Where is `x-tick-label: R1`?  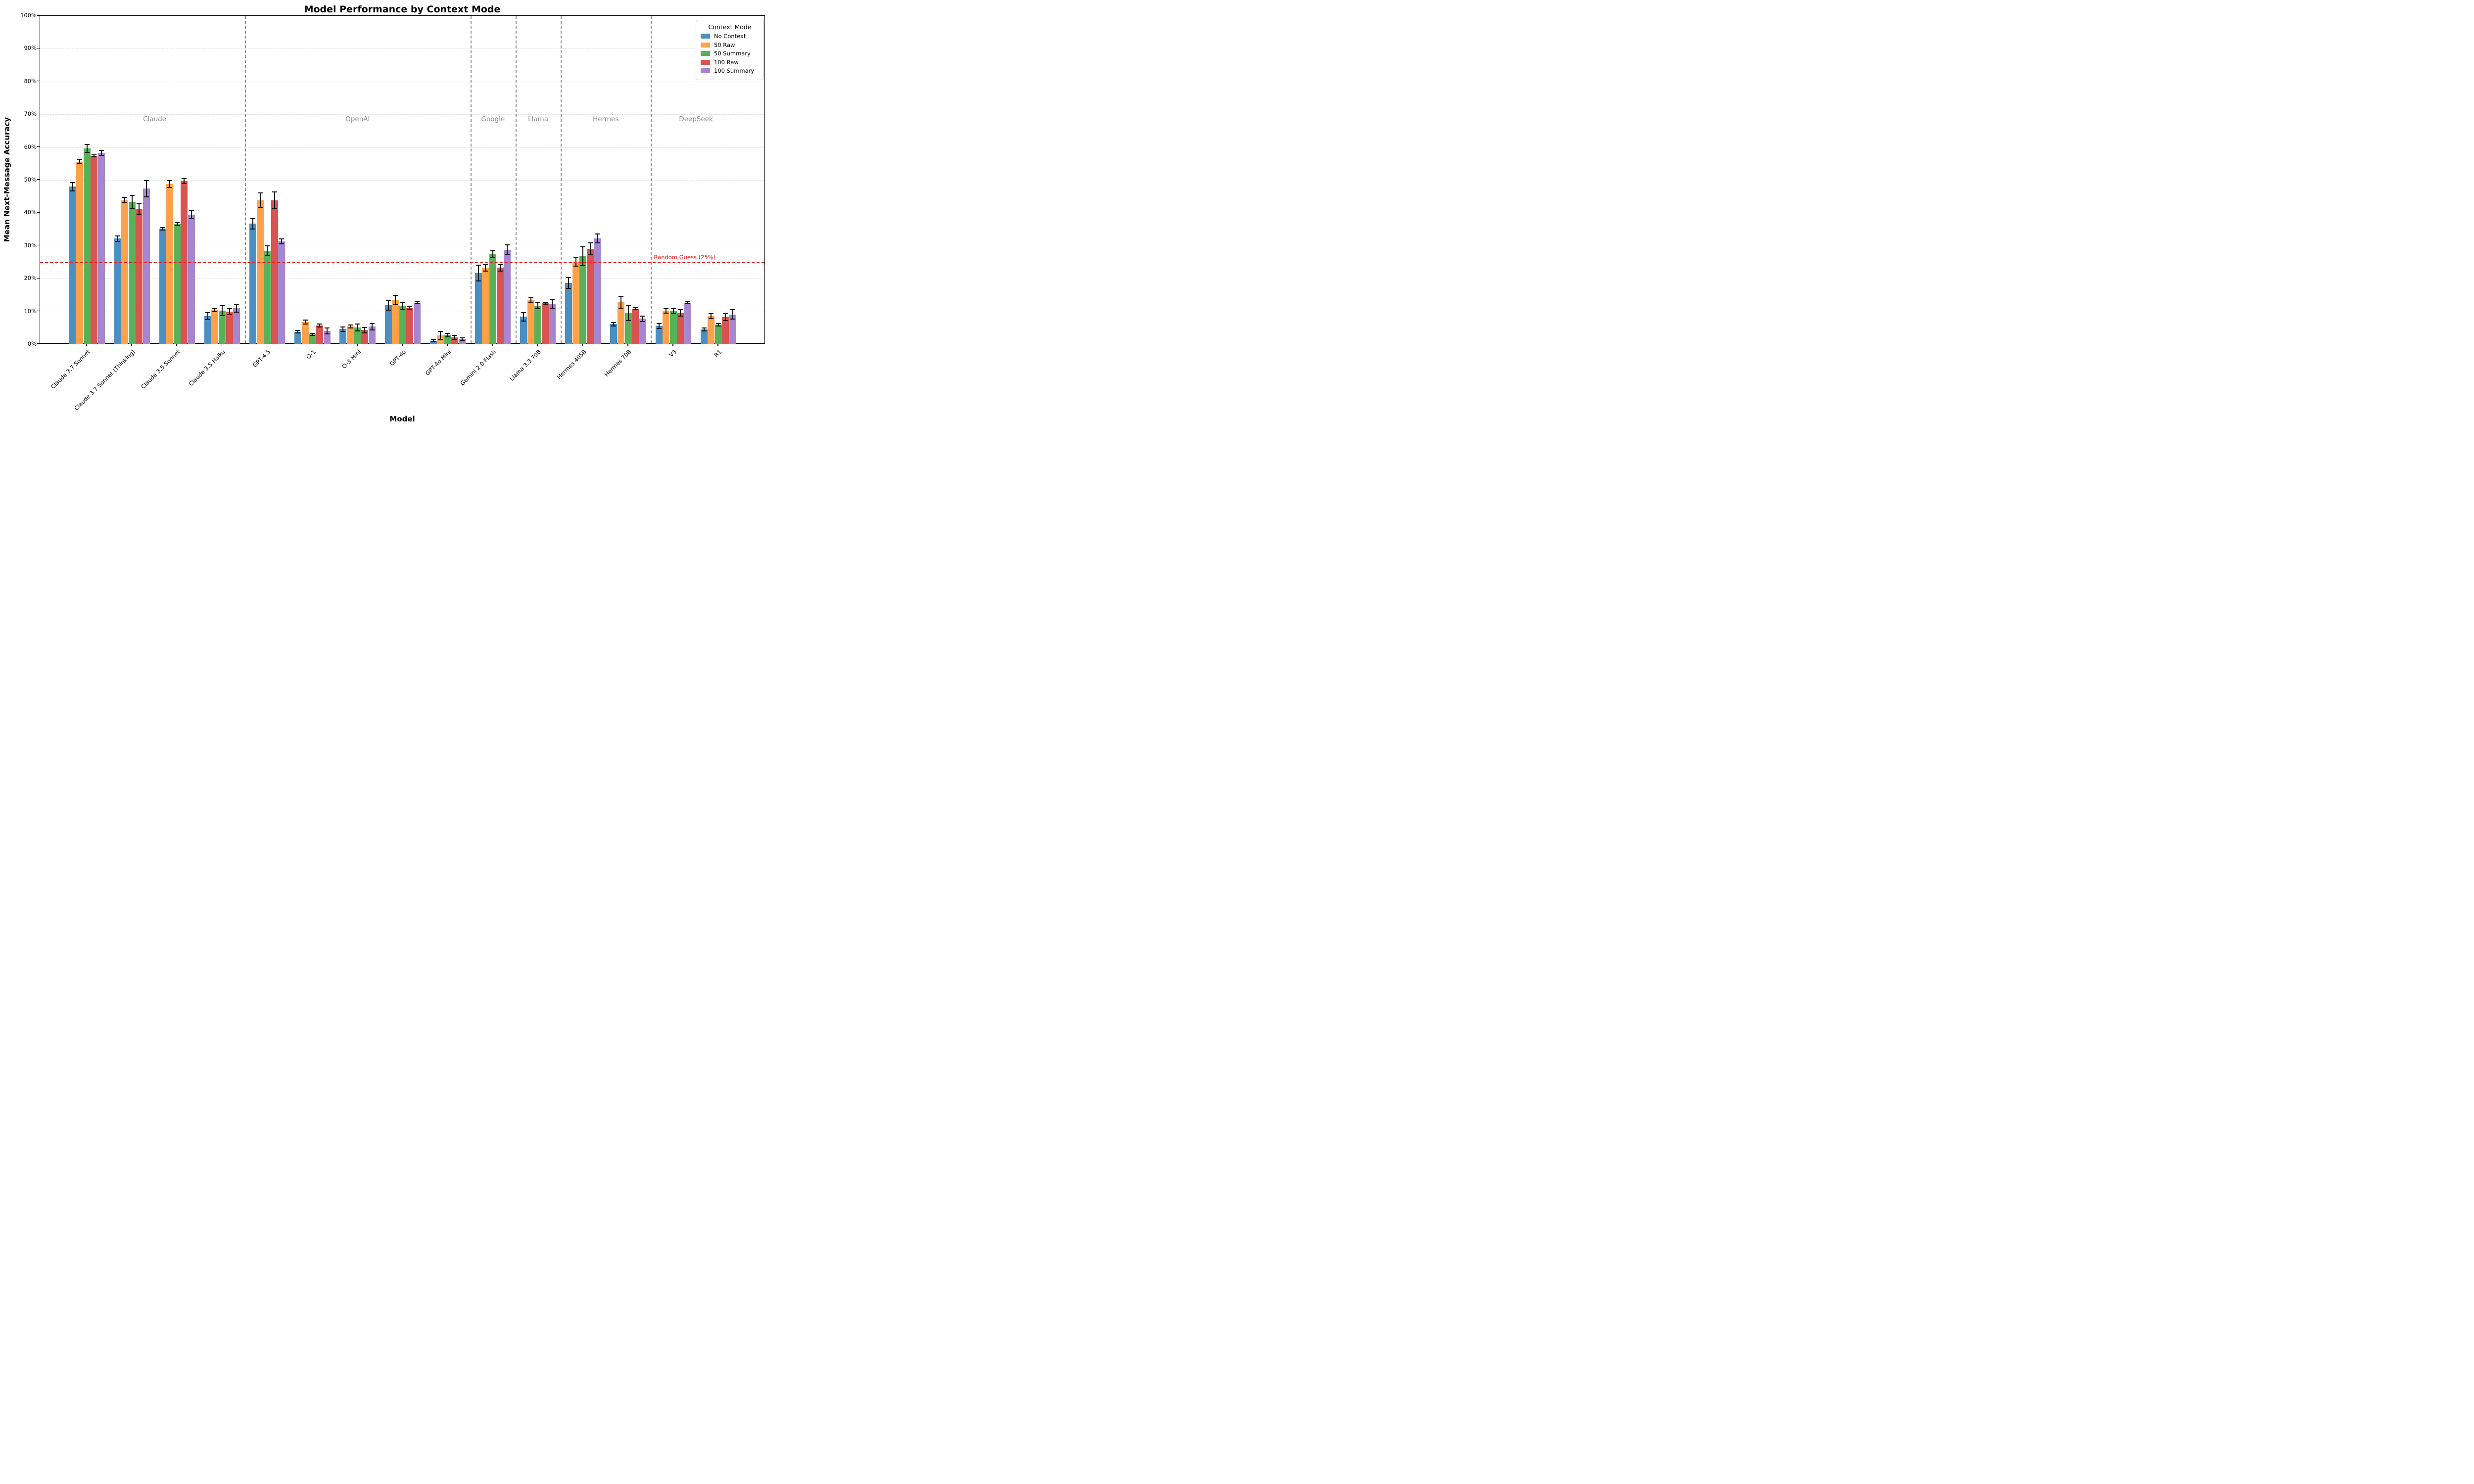 x-tick-label: R1 is located at coordinates (718, 353).